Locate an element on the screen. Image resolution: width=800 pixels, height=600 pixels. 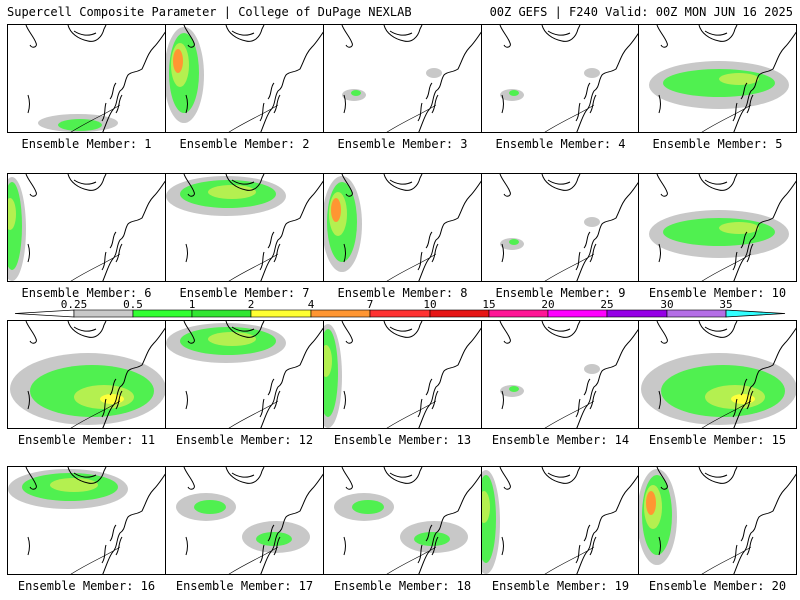
ensemble-member-label: Ensemble Member: 12 is located at coordinates (244, 440).